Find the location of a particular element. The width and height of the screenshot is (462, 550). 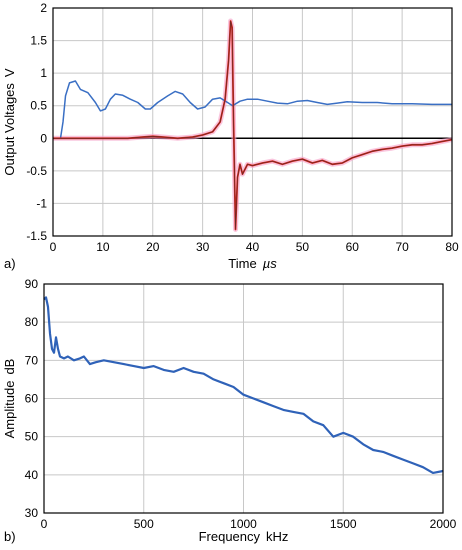

y-axis-unit: dB is located at coordinates (9, 367).